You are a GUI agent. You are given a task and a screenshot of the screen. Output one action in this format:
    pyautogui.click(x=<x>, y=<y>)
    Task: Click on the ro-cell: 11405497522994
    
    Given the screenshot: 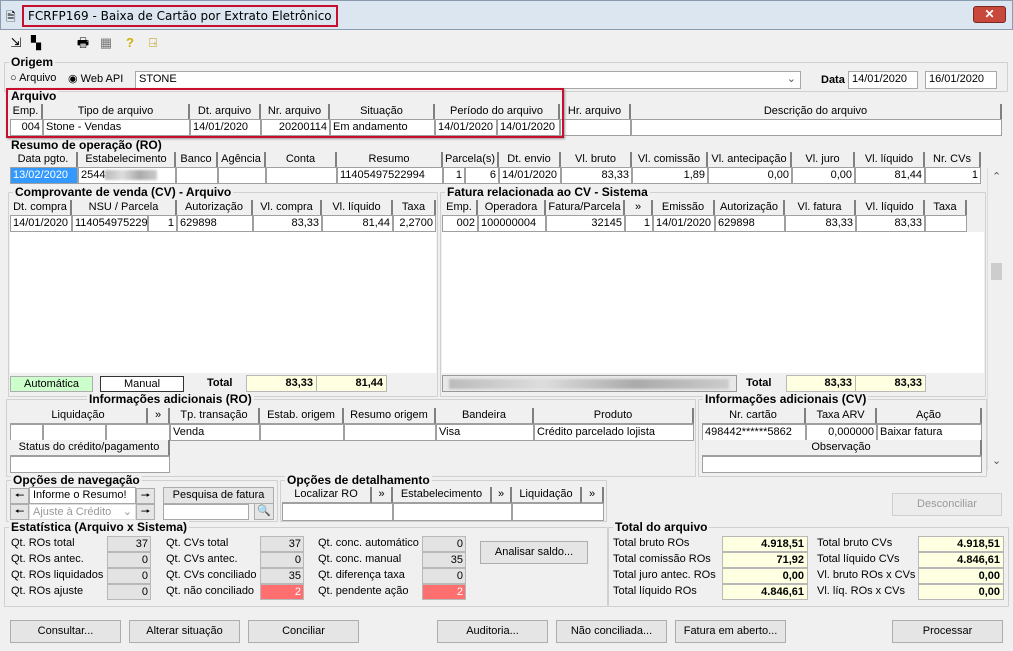 What is the action you would take?
    pyautogui.click(x=390, y=175)
    